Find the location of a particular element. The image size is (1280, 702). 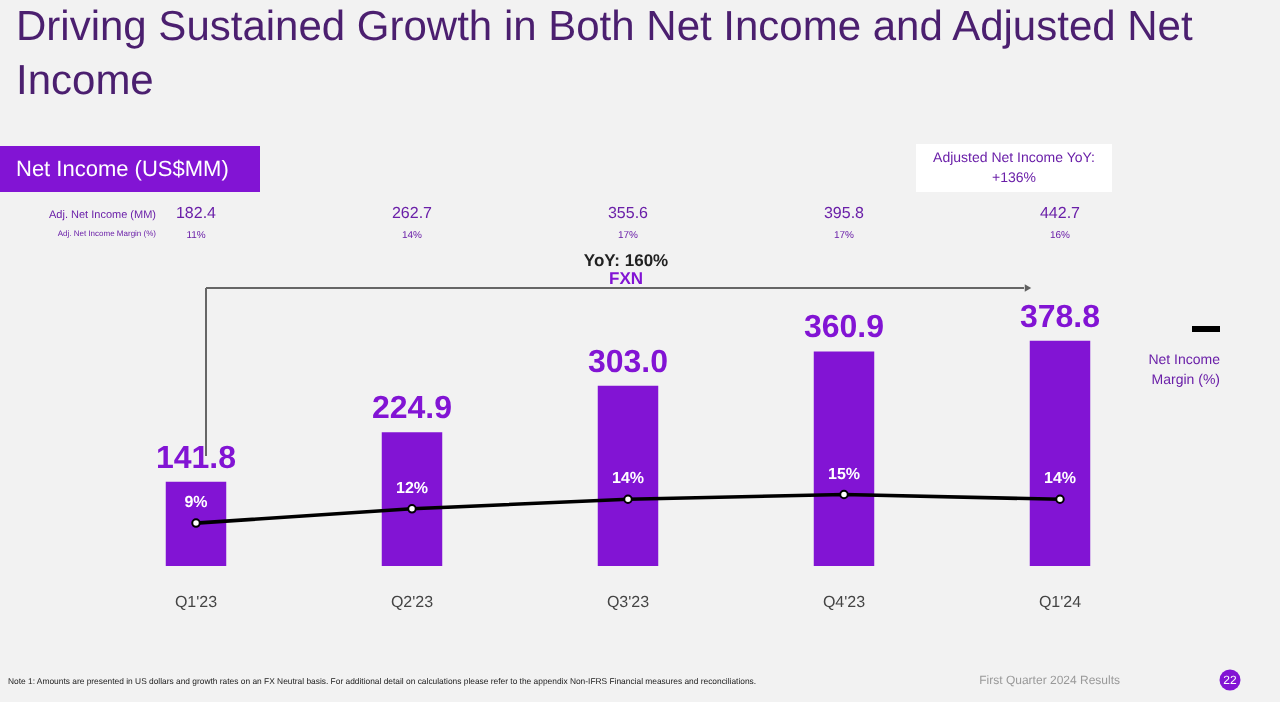

data-label: 303.0 is located at coordinates (628, 362).